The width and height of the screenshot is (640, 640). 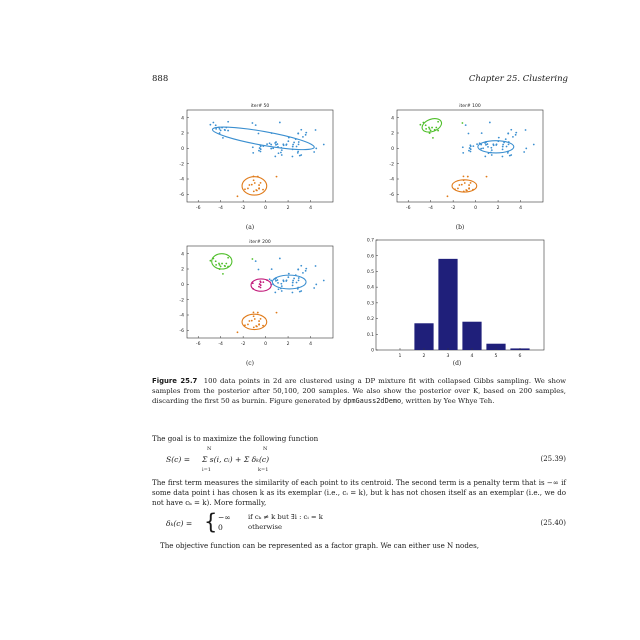 I want to click on plot-c-xtick-label: 4, so click(x=310, y=344).